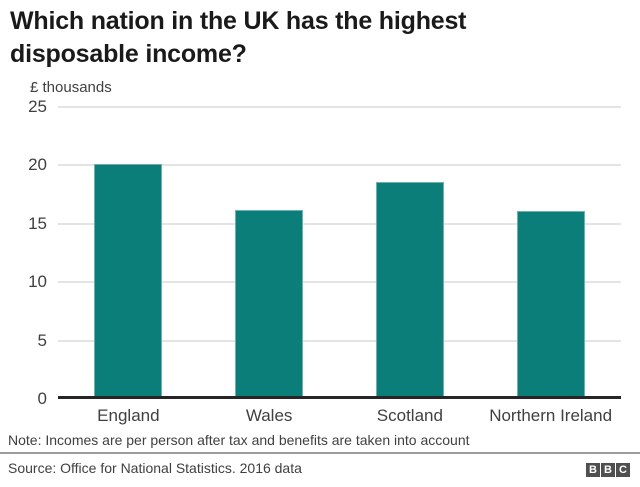 This screenshot has height=487, width=640. Describe the element at coordinates (37, 223) in the screenshot. I see `y-tick-label-15: 15` at that location.